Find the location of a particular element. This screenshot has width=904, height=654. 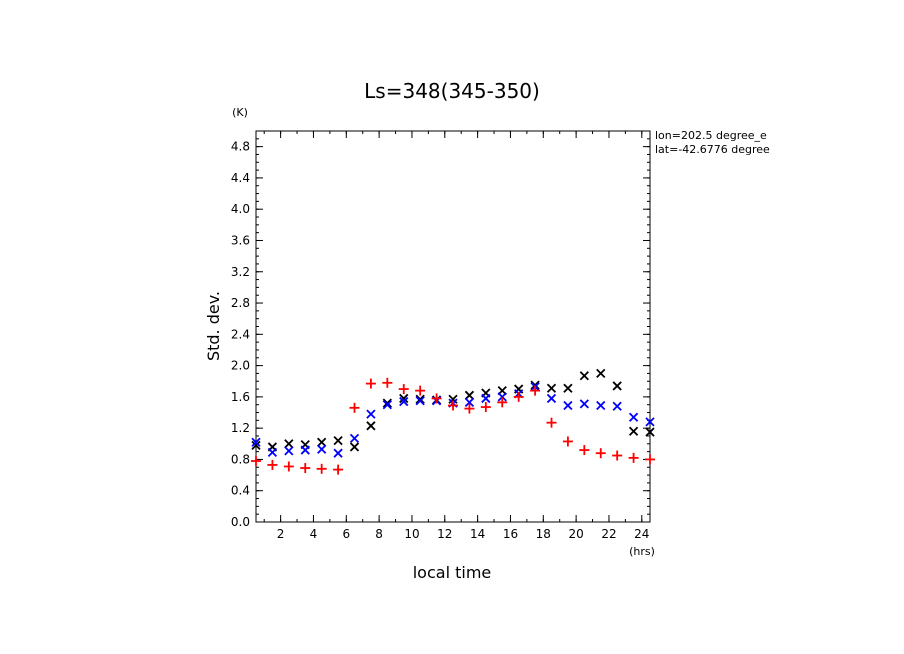

y-axis-unit: (K) is located at coordinates (240, 112).